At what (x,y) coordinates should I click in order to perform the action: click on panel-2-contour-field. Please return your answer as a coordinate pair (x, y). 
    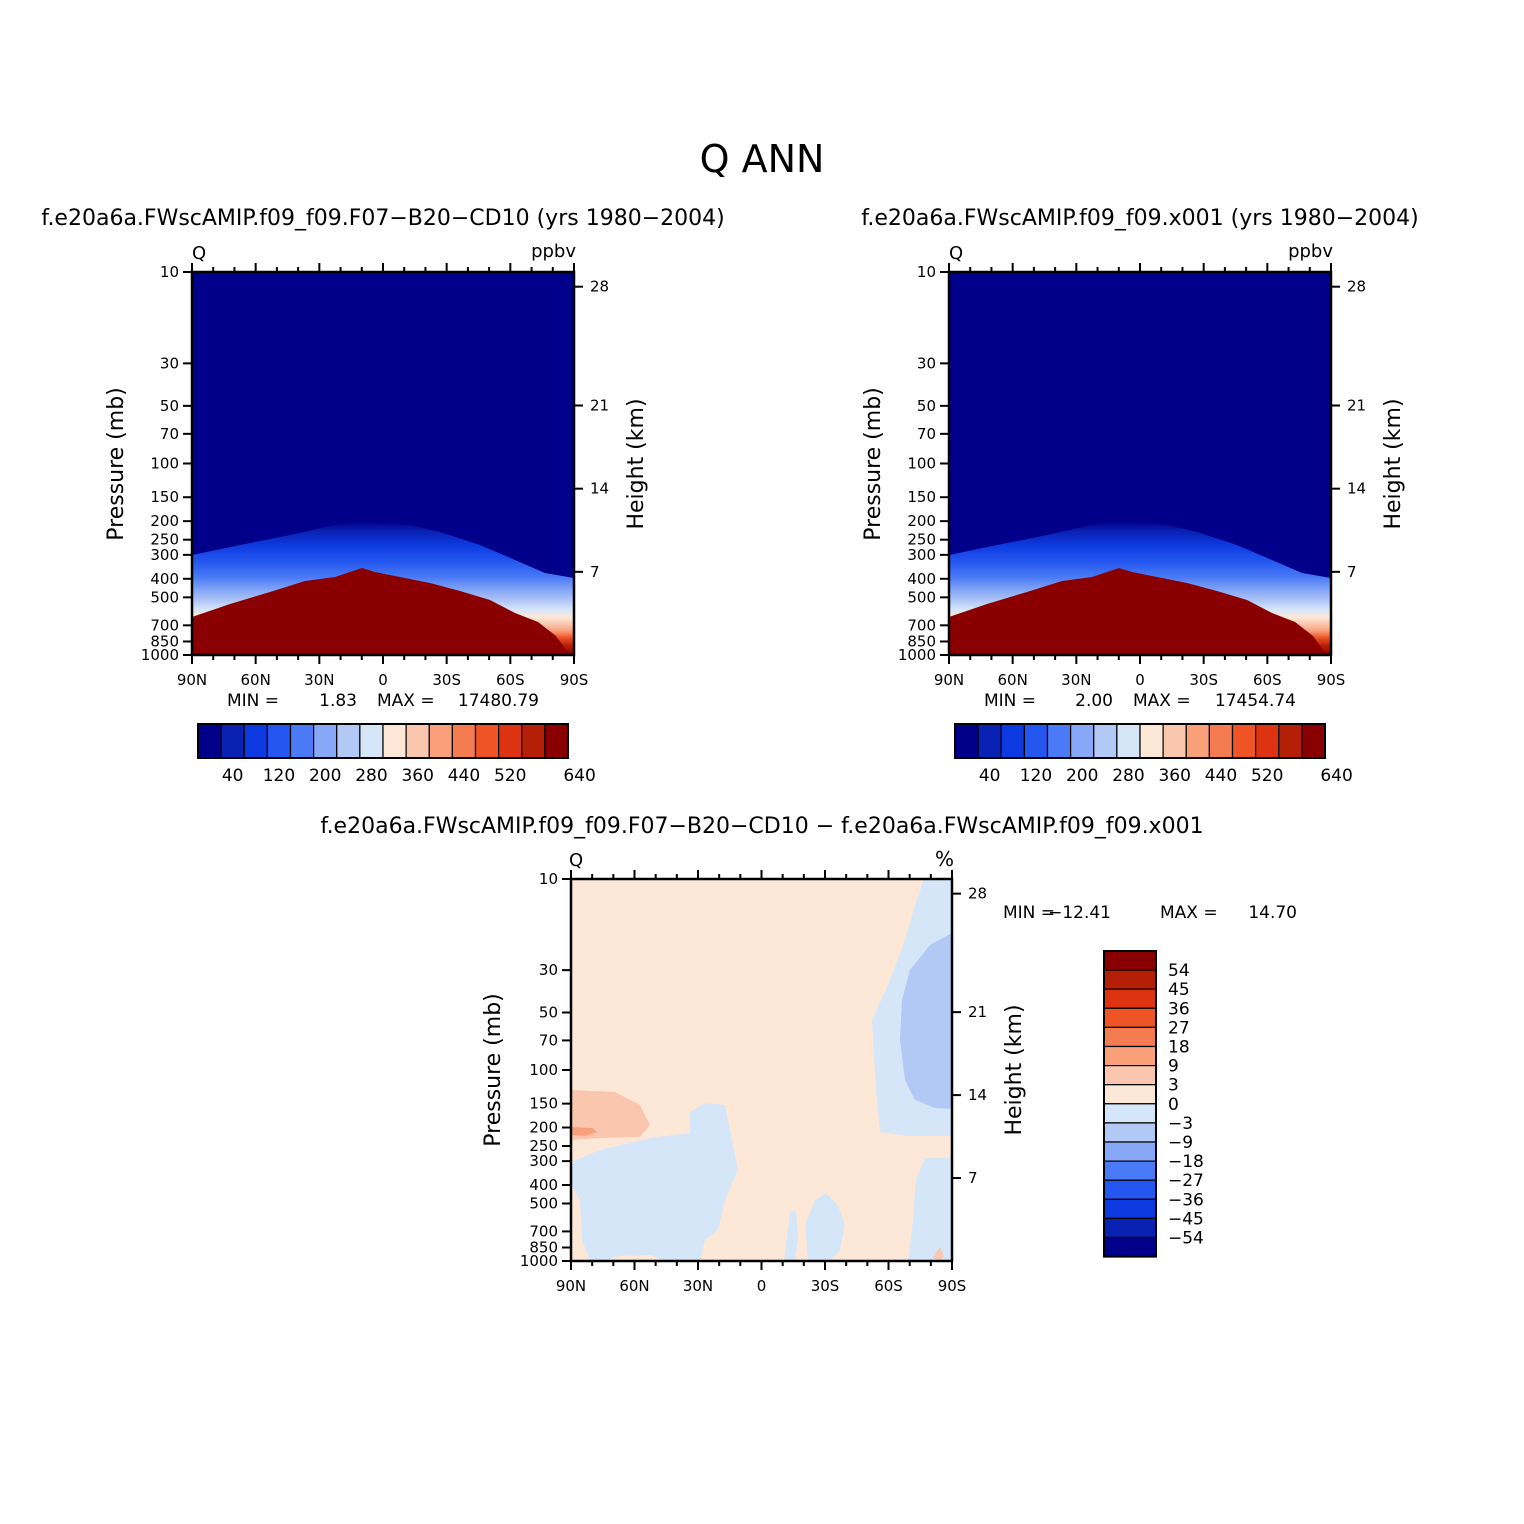
    Looking at the image, I should click on (1140, 463).